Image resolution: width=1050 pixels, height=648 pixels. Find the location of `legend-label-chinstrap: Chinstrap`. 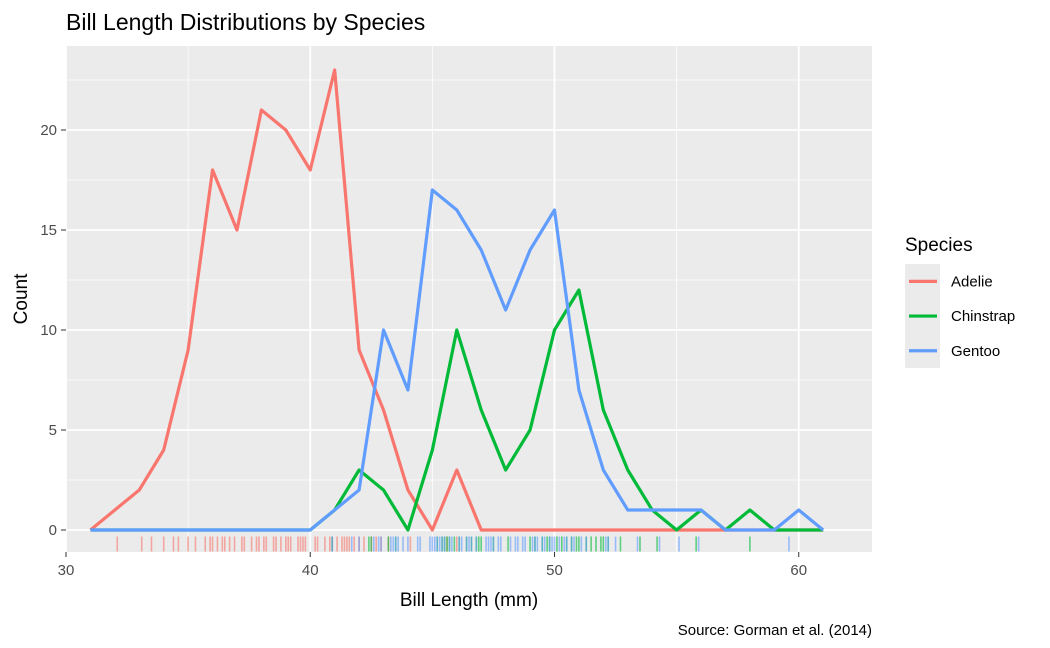

legend-label-chinstrap: Chinstrap is located at coordinates (983, 316).